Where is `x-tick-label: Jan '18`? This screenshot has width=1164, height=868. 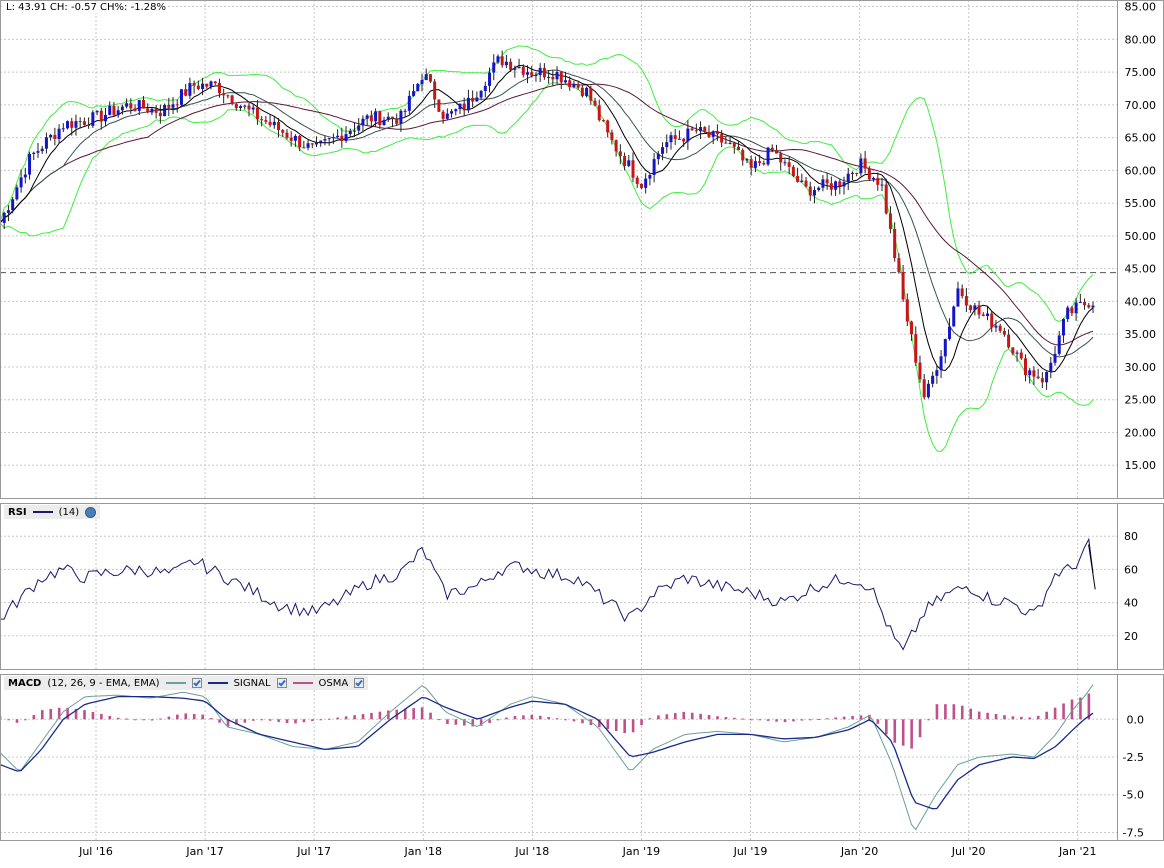 x-tick-label: Jan '18 is located at coordinates (422, 851).